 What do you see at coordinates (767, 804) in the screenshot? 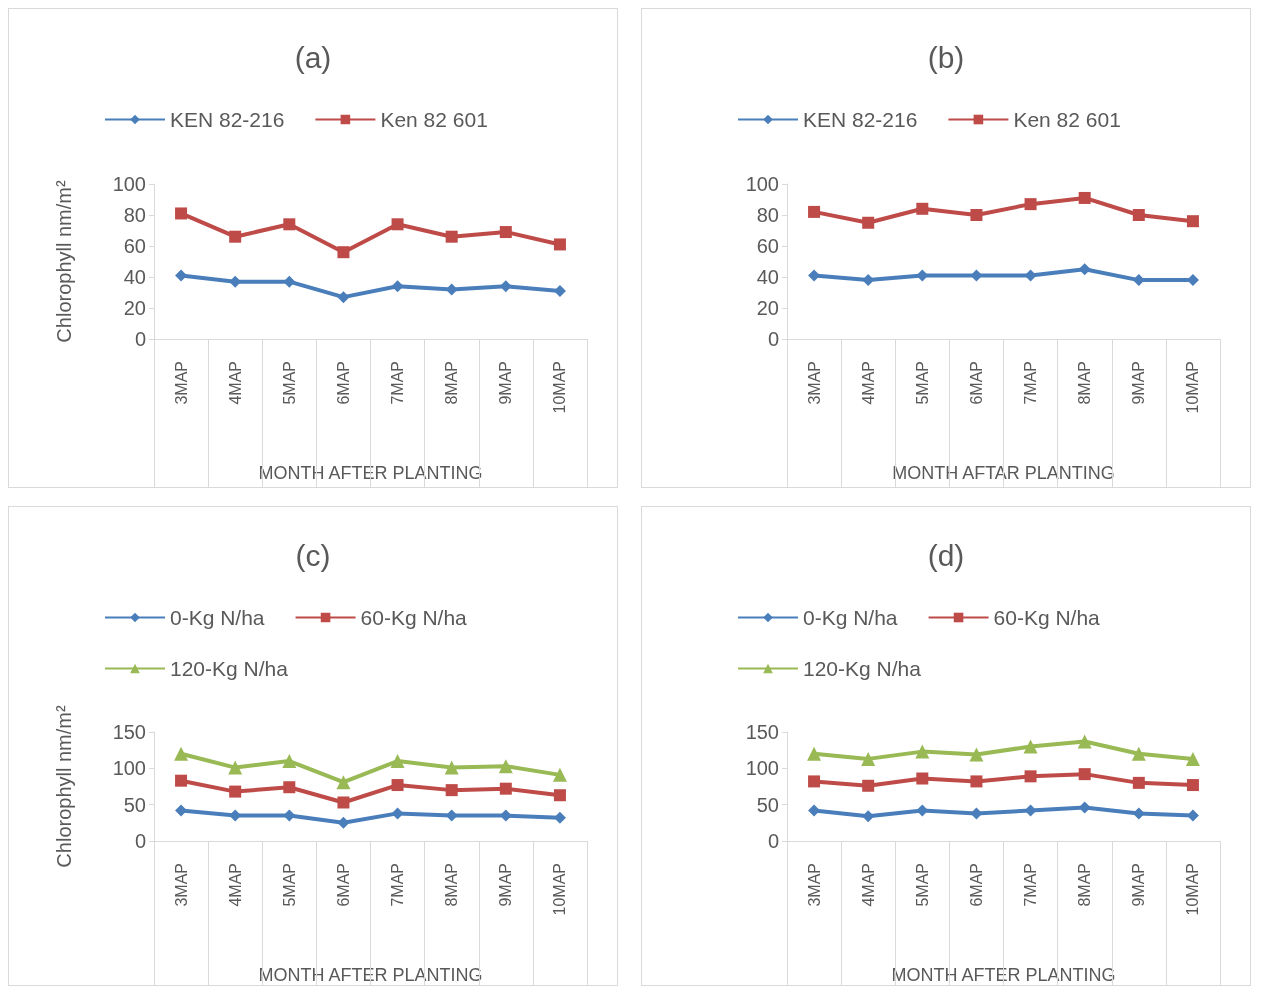
I see `y-tick-label: 50` at bounding box center [767, 804].